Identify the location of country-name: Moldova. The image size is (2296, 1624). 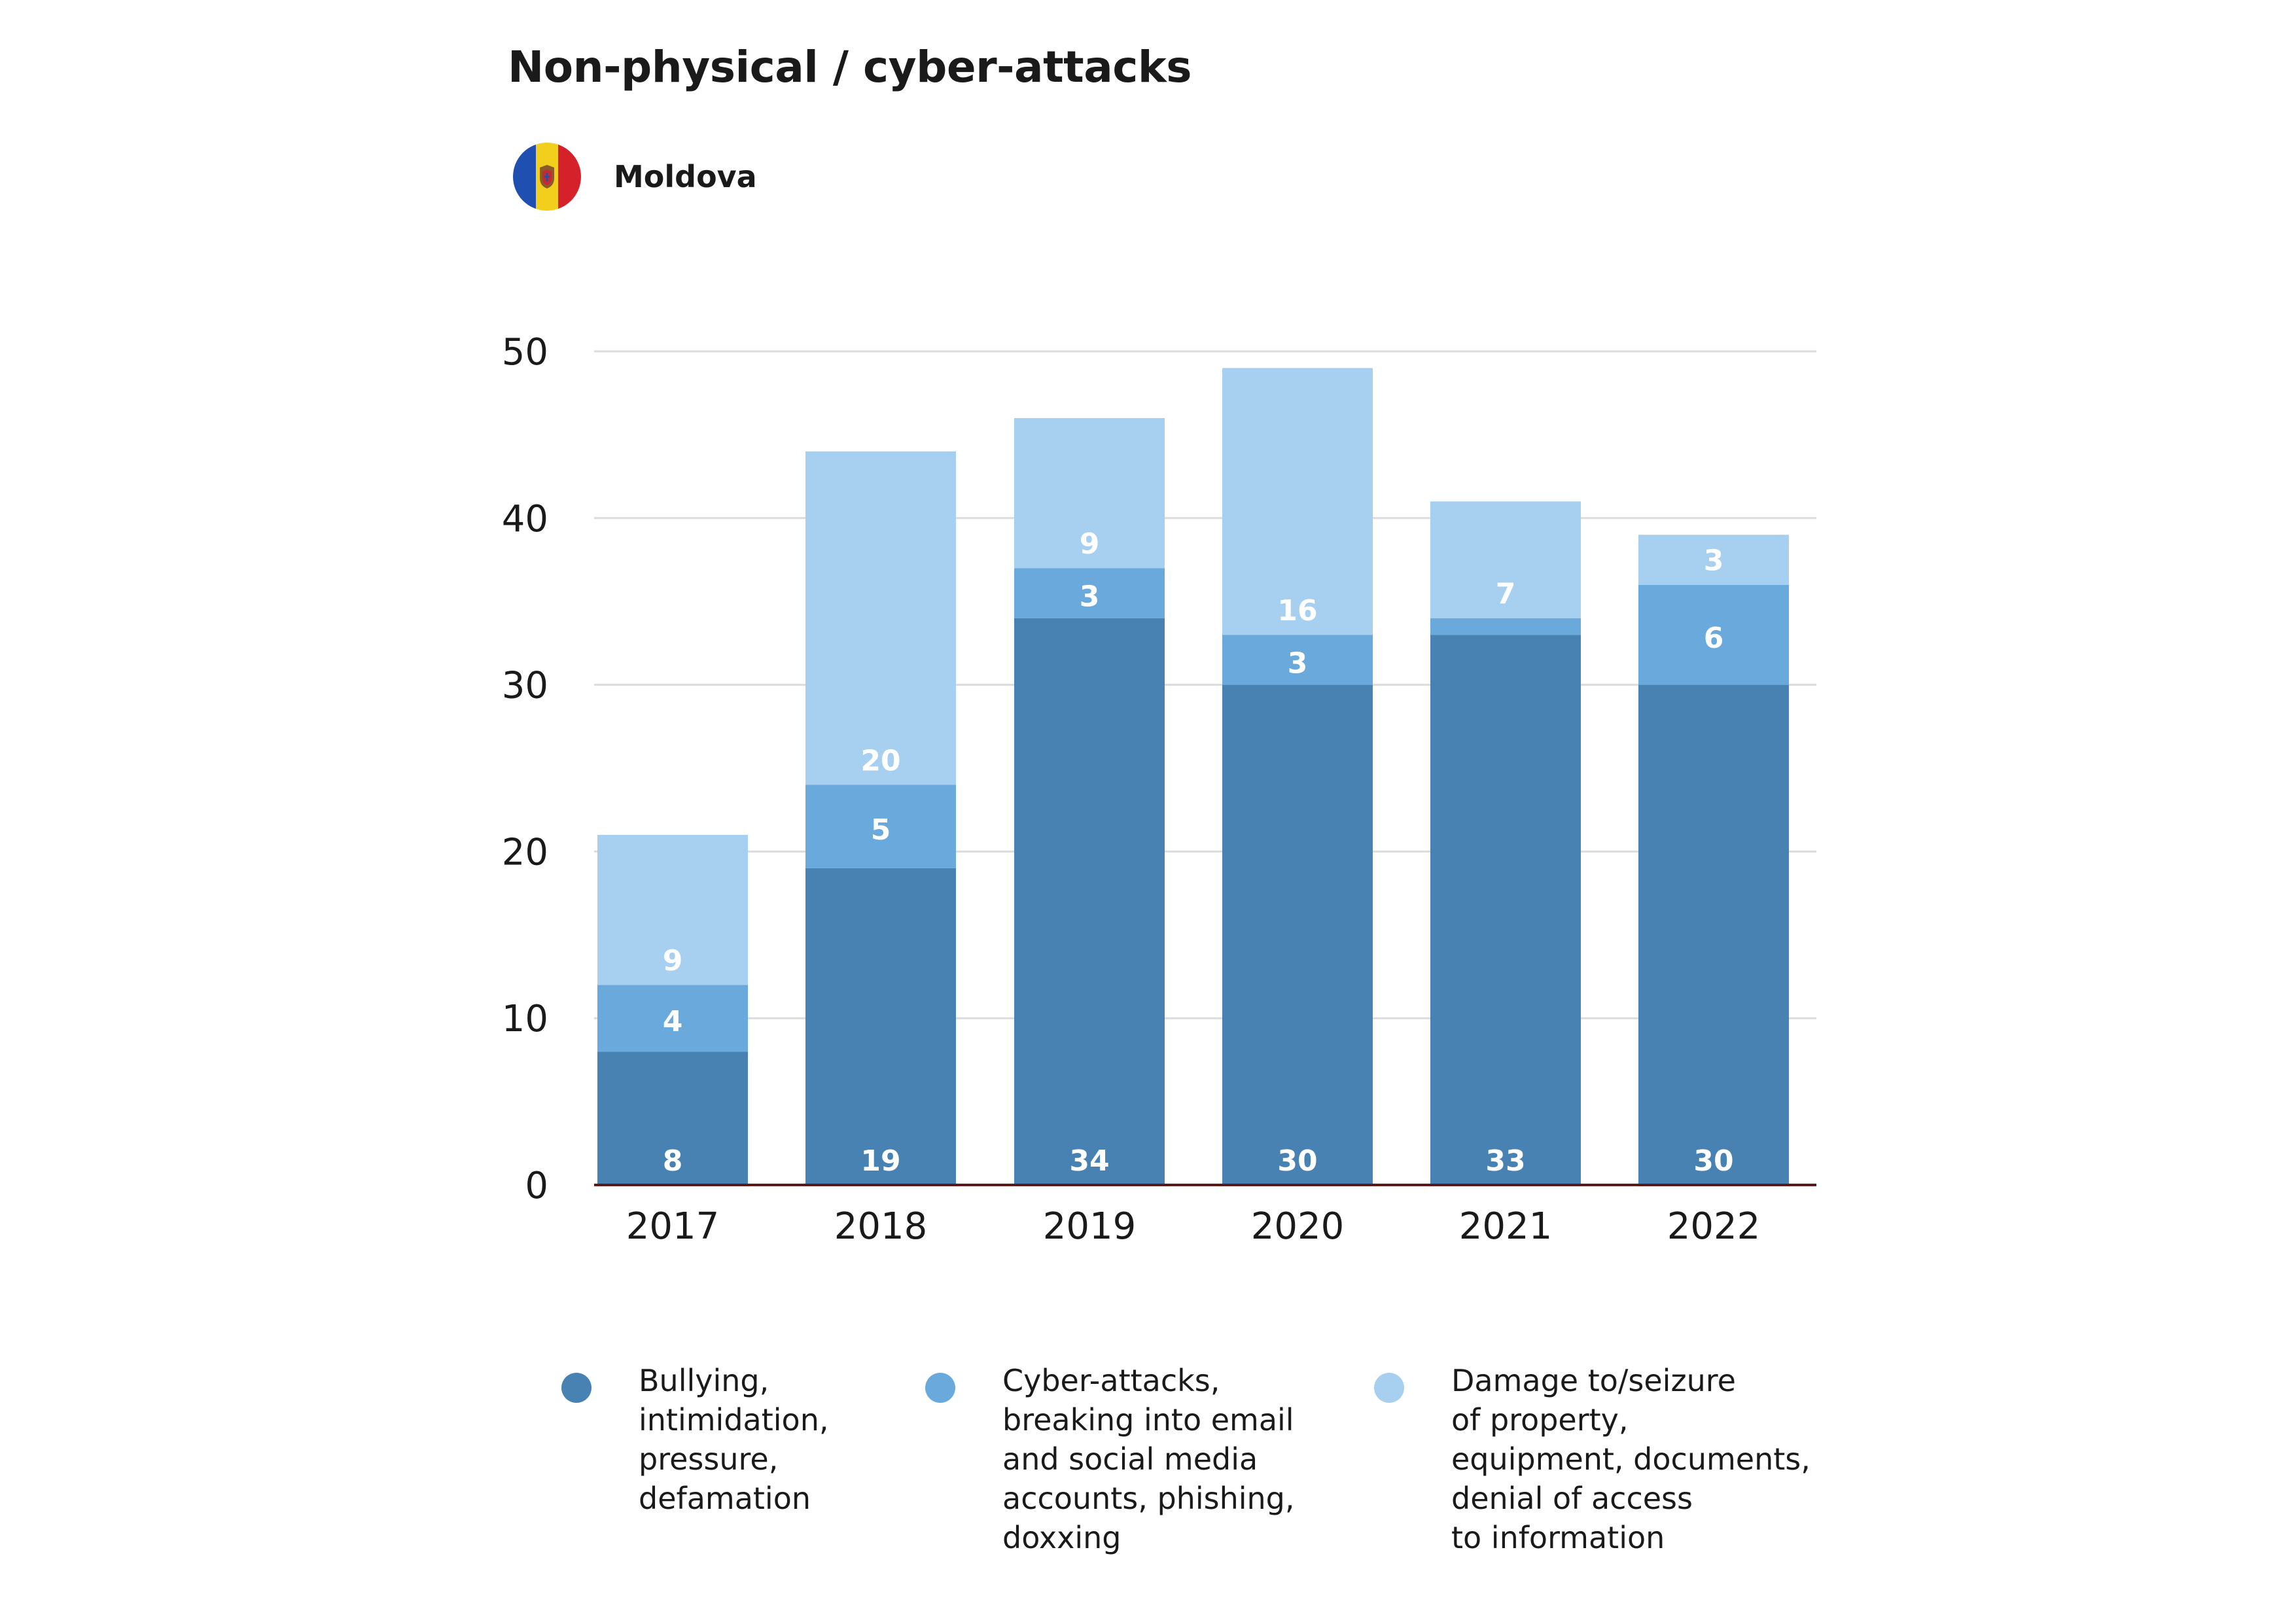
(685, 176).